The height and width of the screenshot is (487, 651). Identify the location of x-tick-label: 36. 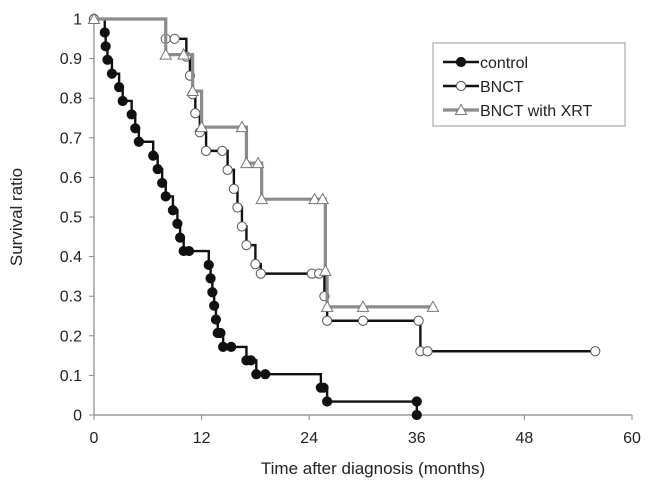
(417, 438).